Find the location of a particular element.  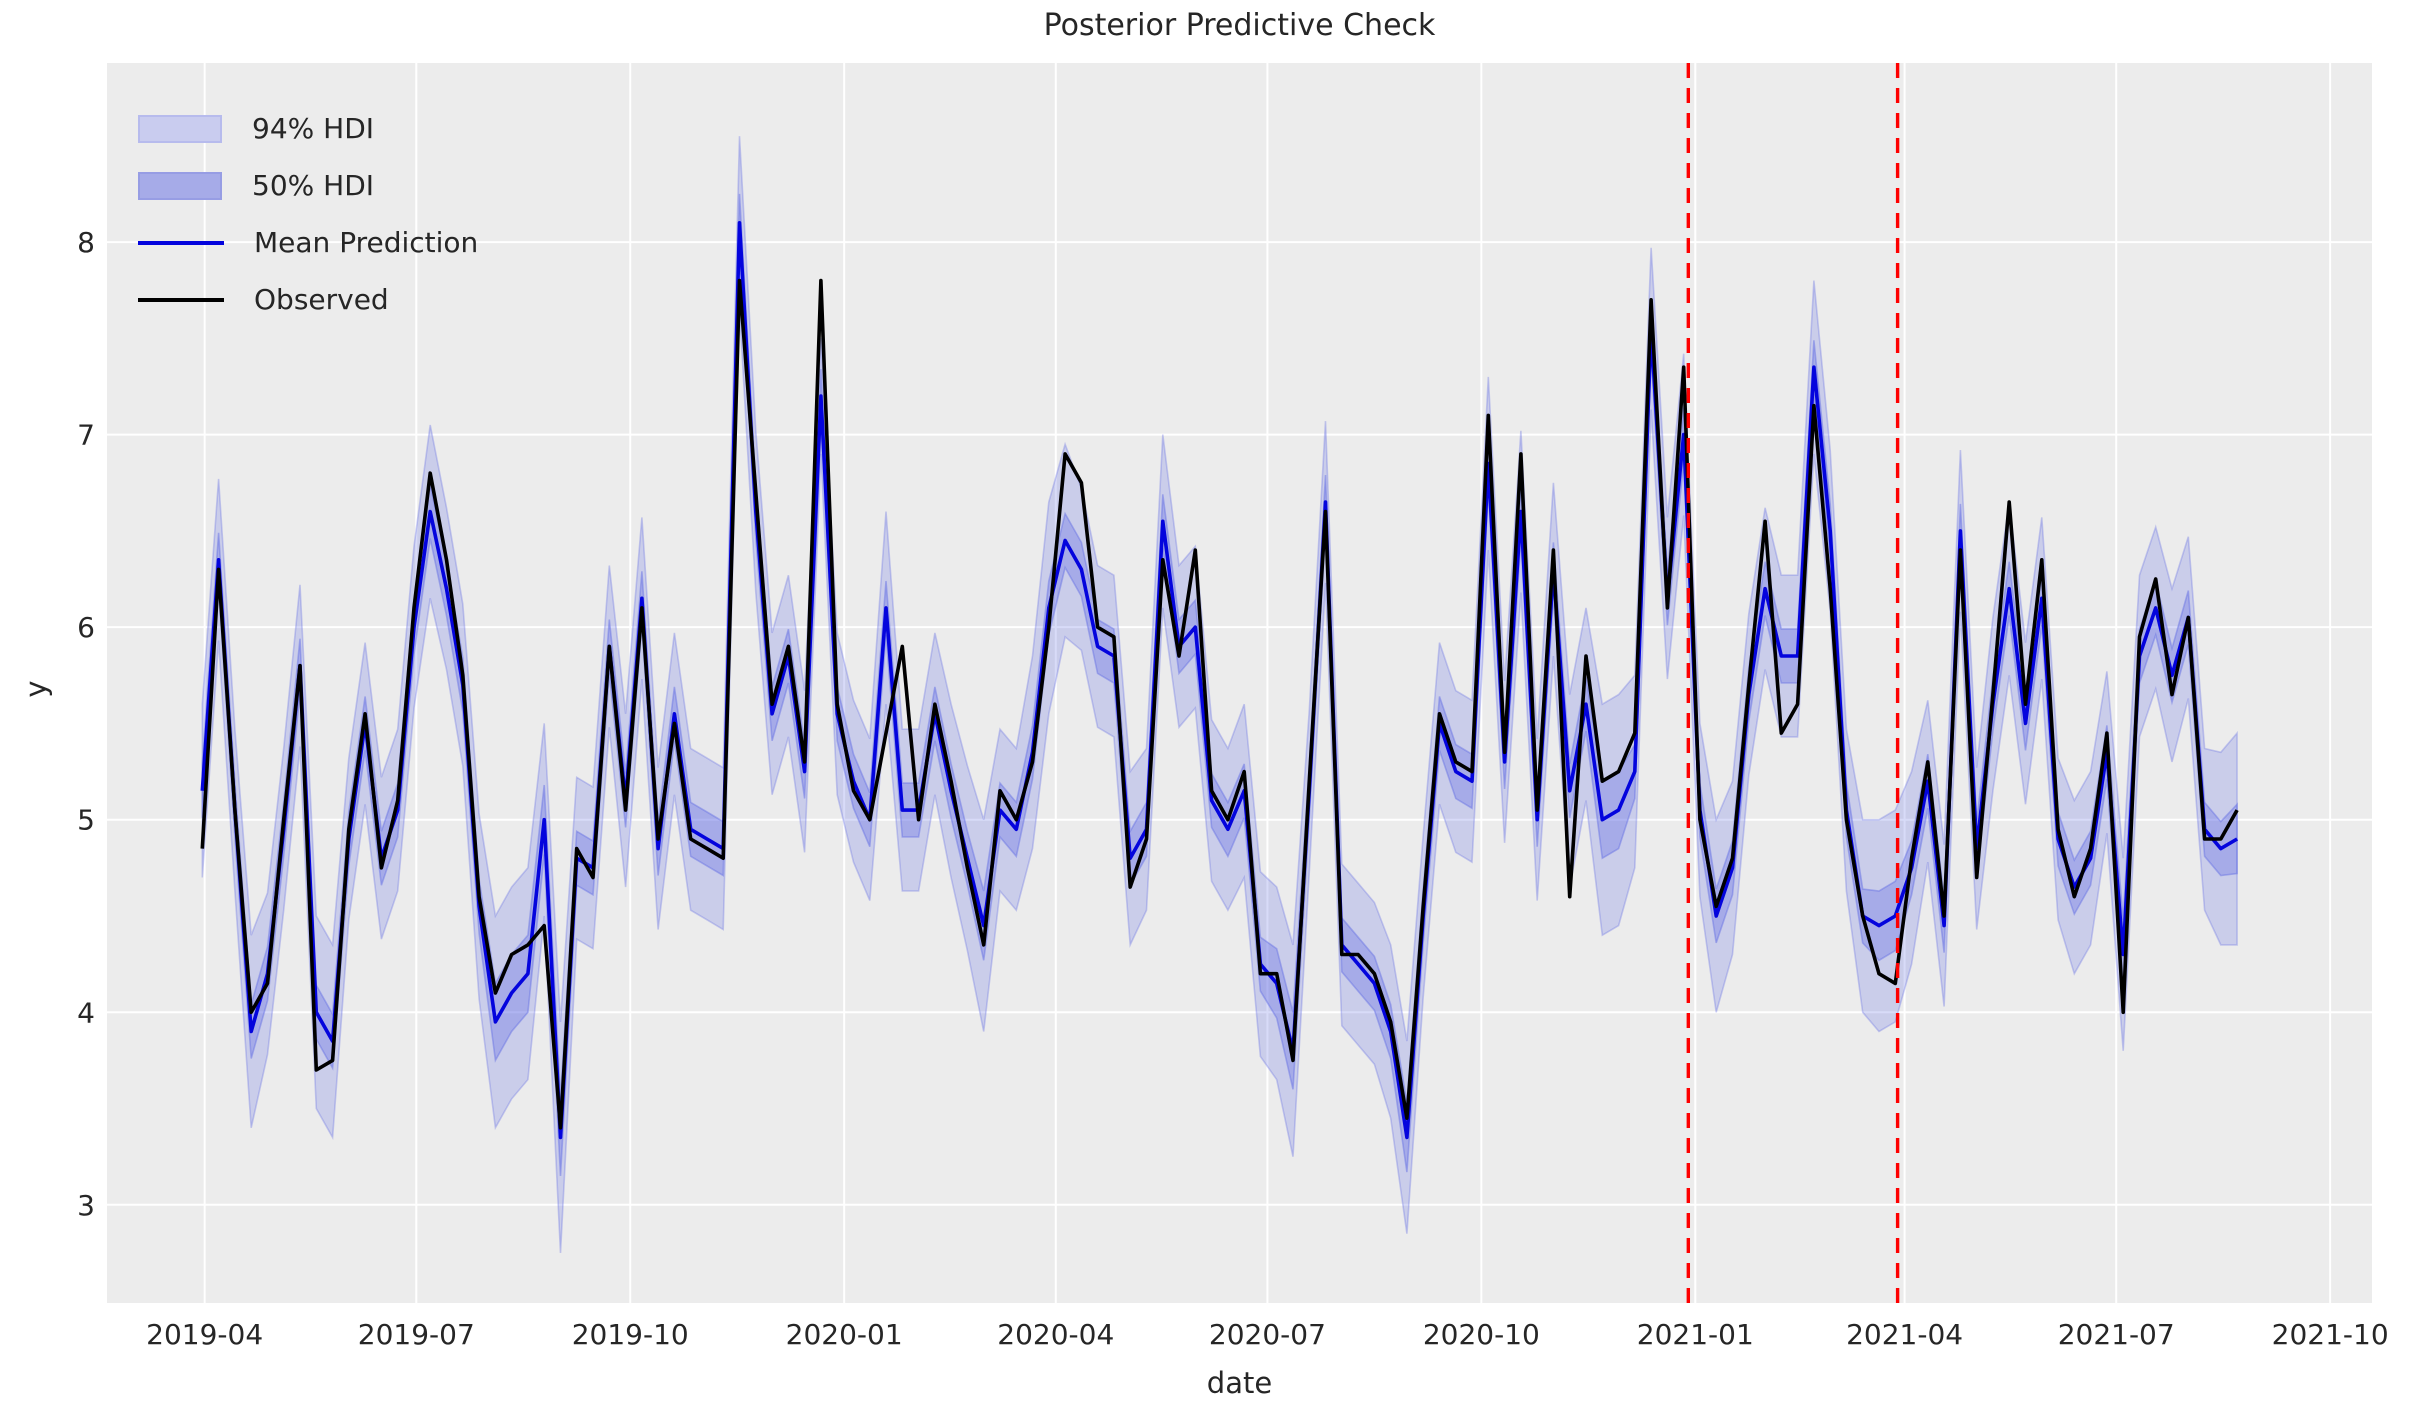

hdi50-swatch-icon is located at coordinates (180, 185).